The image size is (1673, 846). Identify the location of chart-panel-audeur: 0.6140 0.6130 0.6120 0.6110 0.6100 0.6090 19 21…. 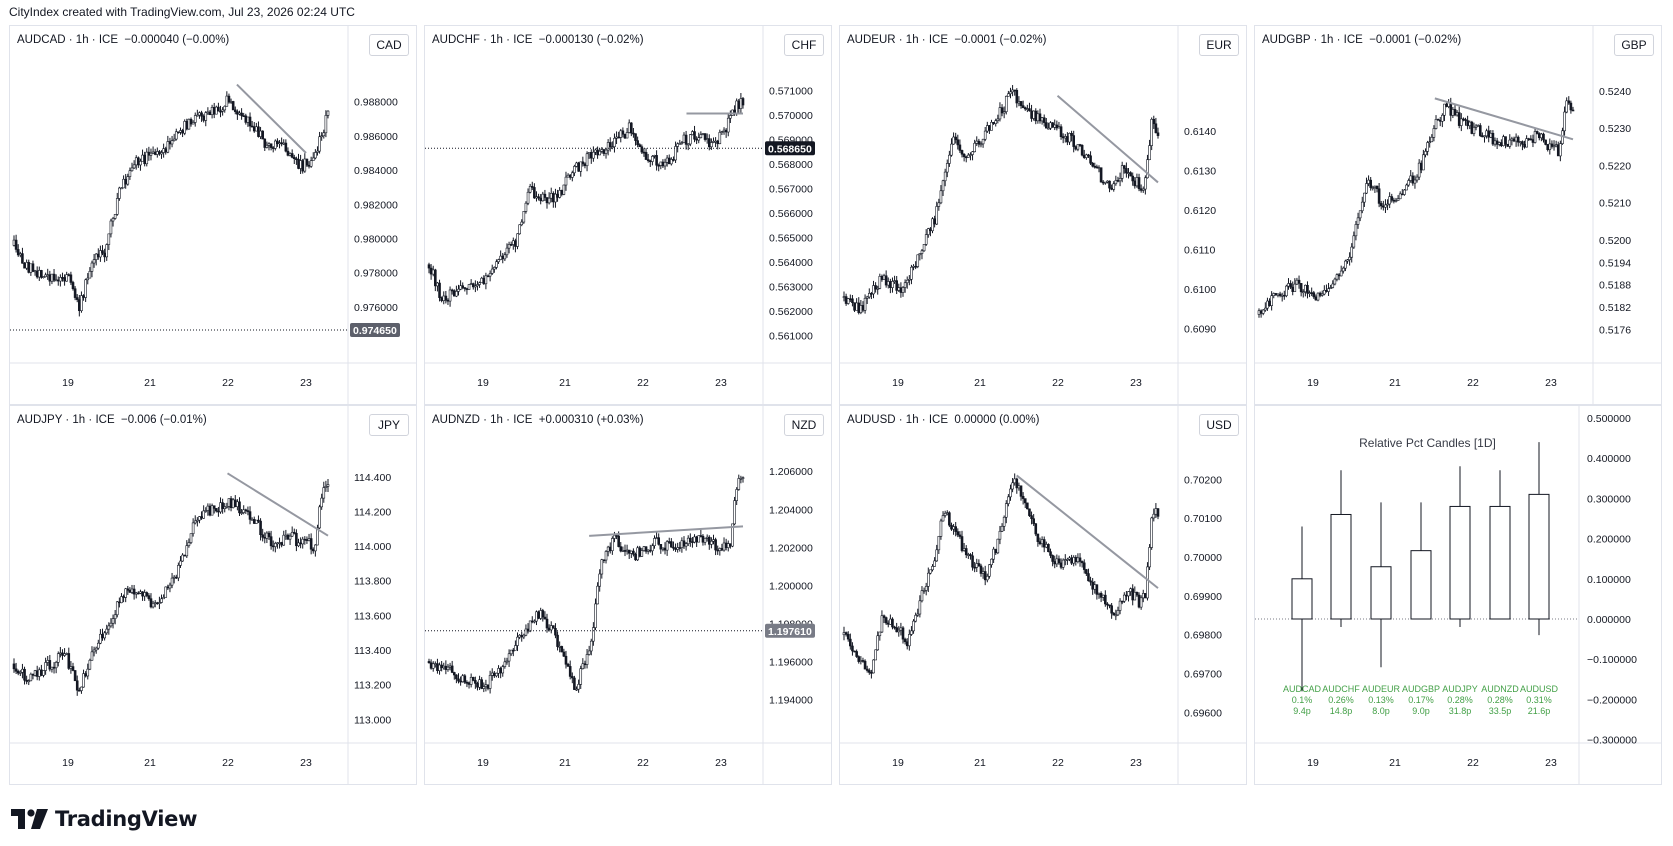
(1043, 215).